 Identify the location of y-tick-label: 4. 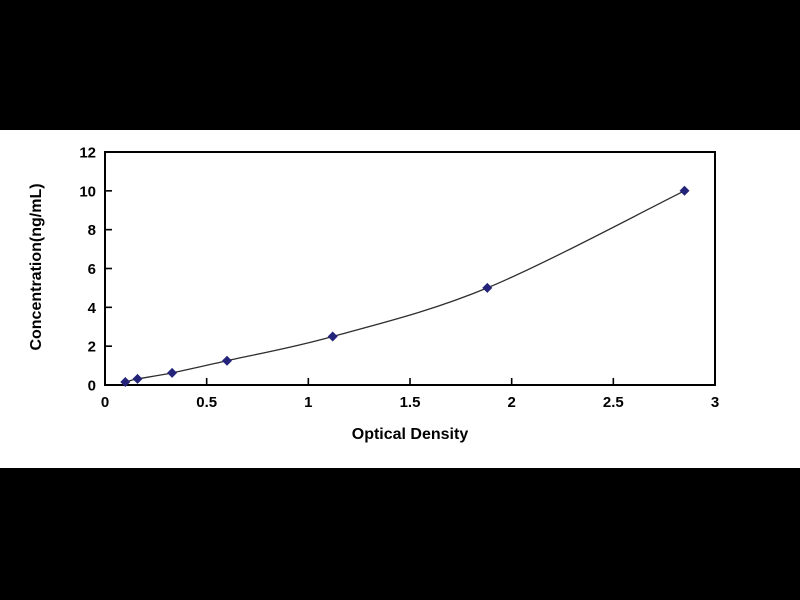
(92, 308).